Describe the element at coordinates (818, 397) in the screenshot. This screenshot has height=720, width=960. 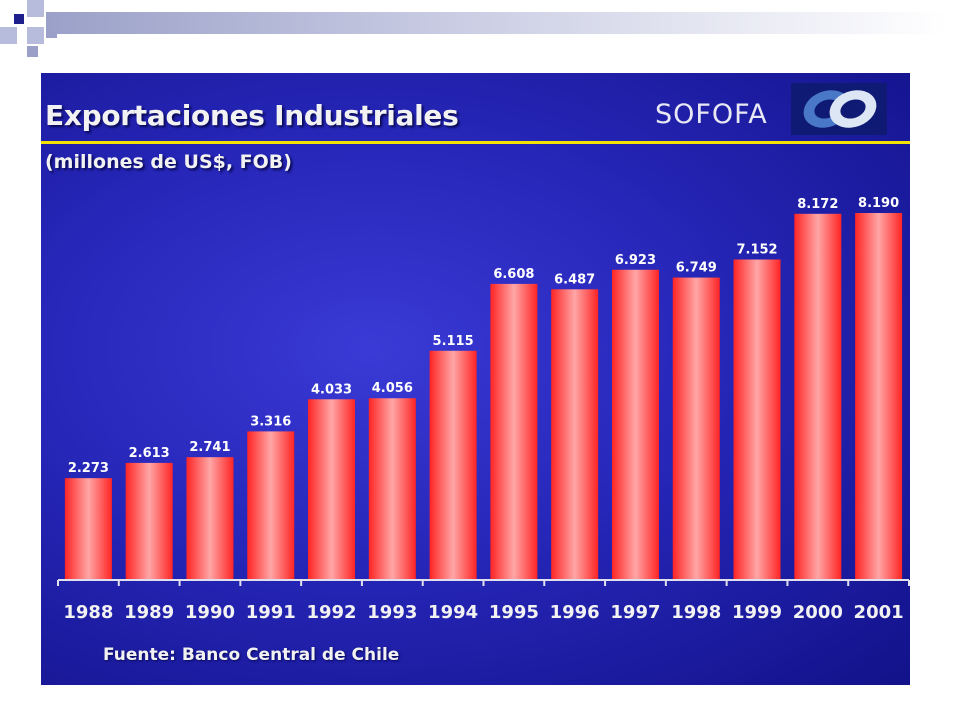
I see `bar-2000` at that location.